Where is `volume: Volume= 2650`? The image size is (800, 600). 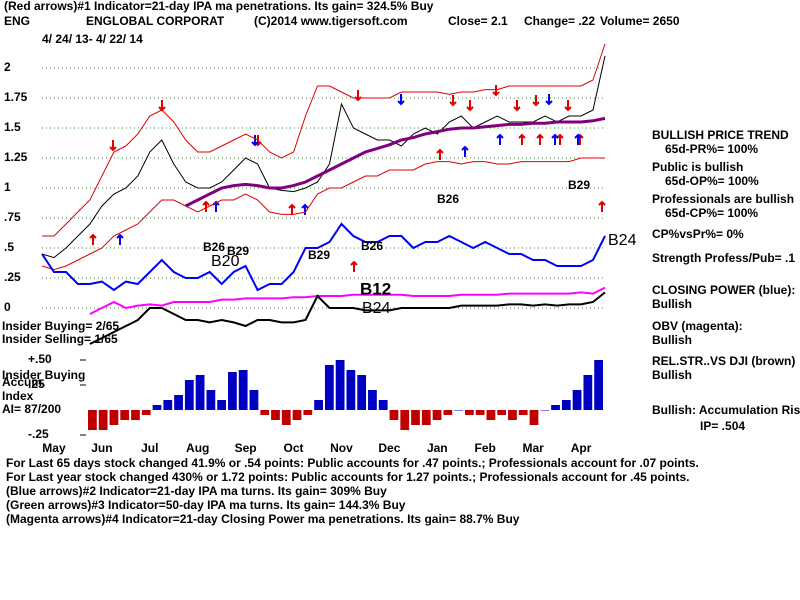
volume: Volume= 2650 is located at coordinates (640, 21).